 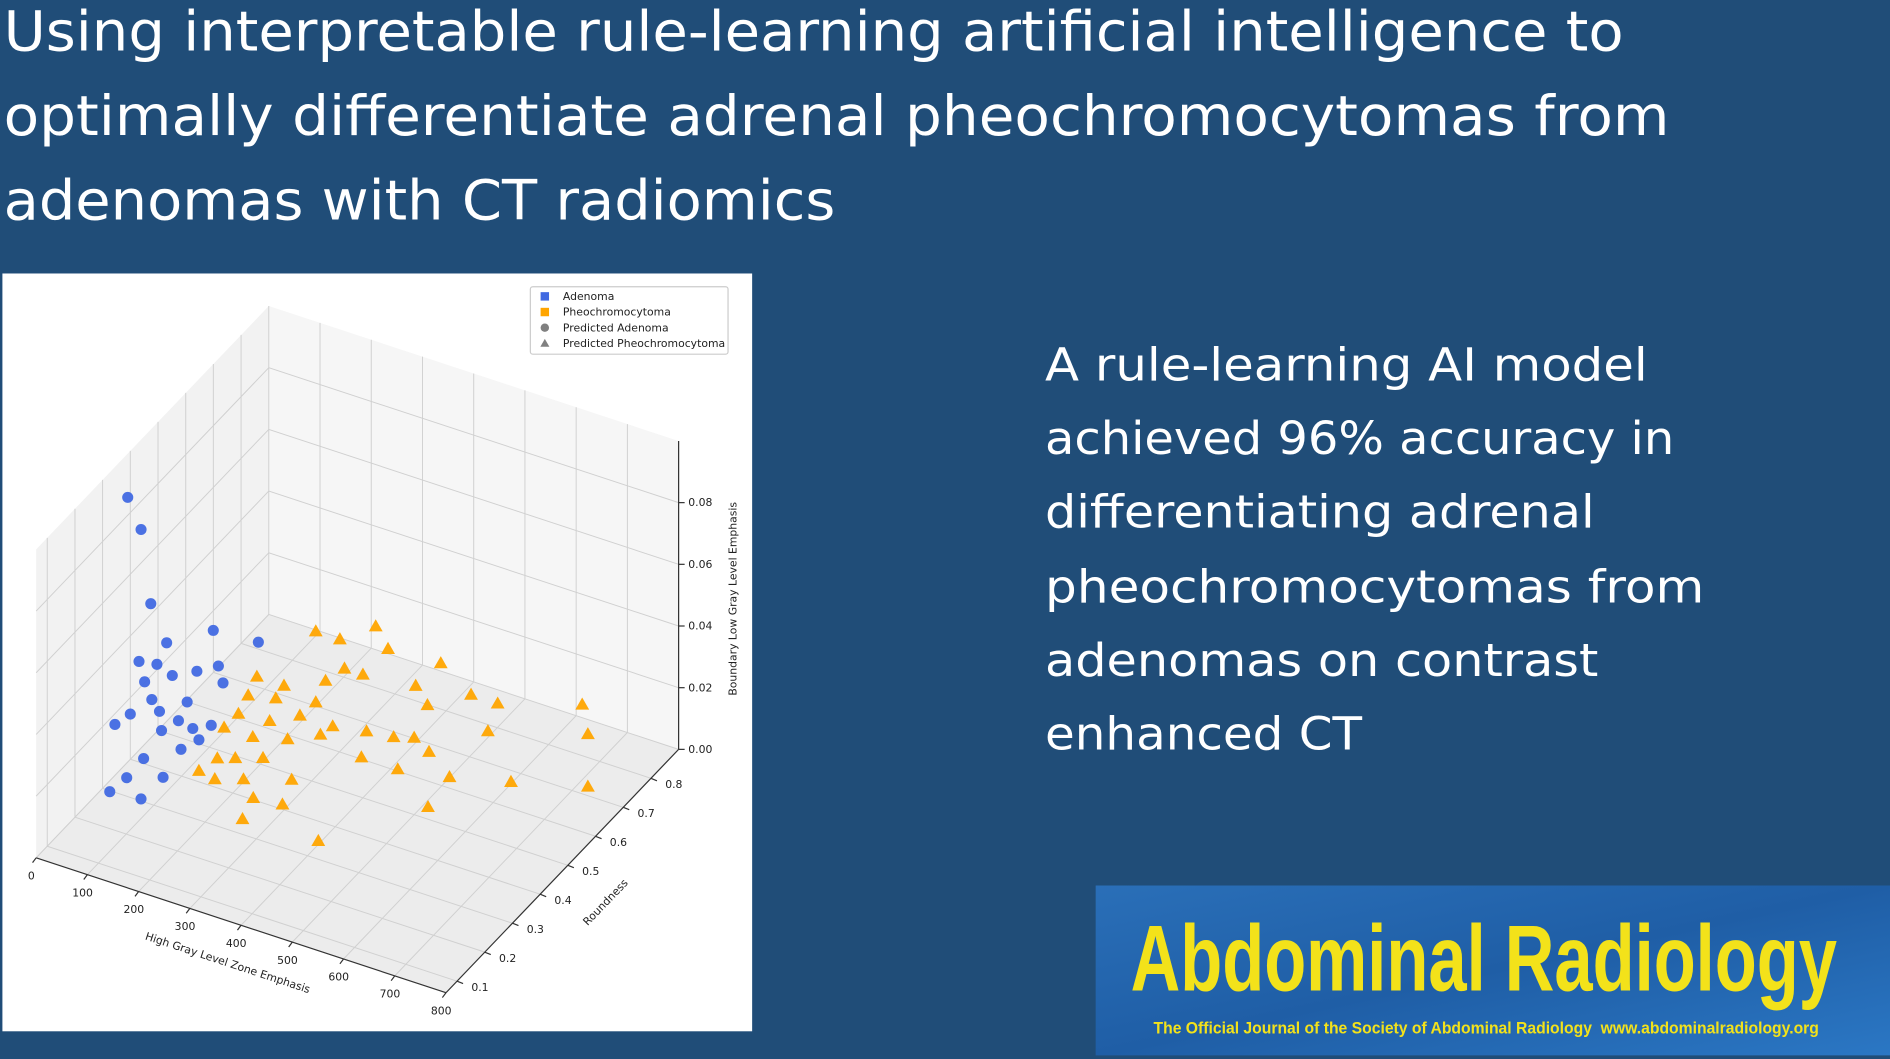 What do you see at coordinates (31, 875) in the screenshot?
I see `x-tick-label: 0` at bounding box center [31, 875].